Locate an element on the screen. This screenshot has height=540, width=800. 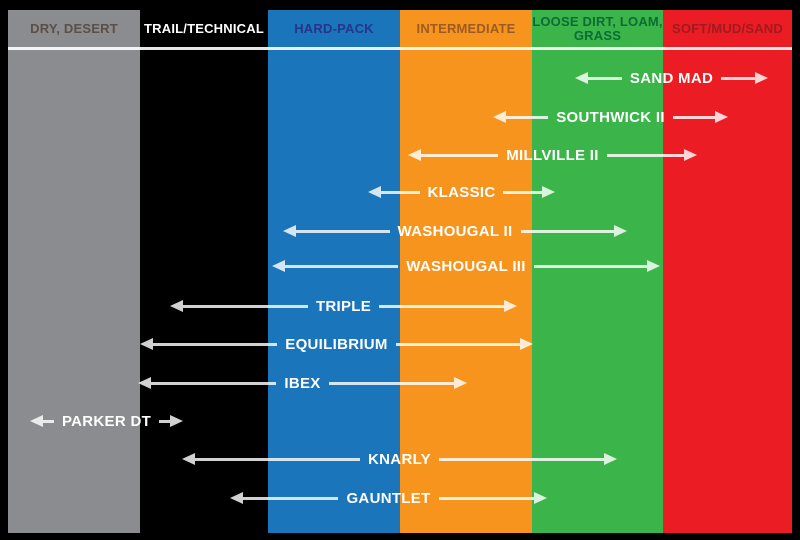
header-separator-line is located at coordinates (400, 48).